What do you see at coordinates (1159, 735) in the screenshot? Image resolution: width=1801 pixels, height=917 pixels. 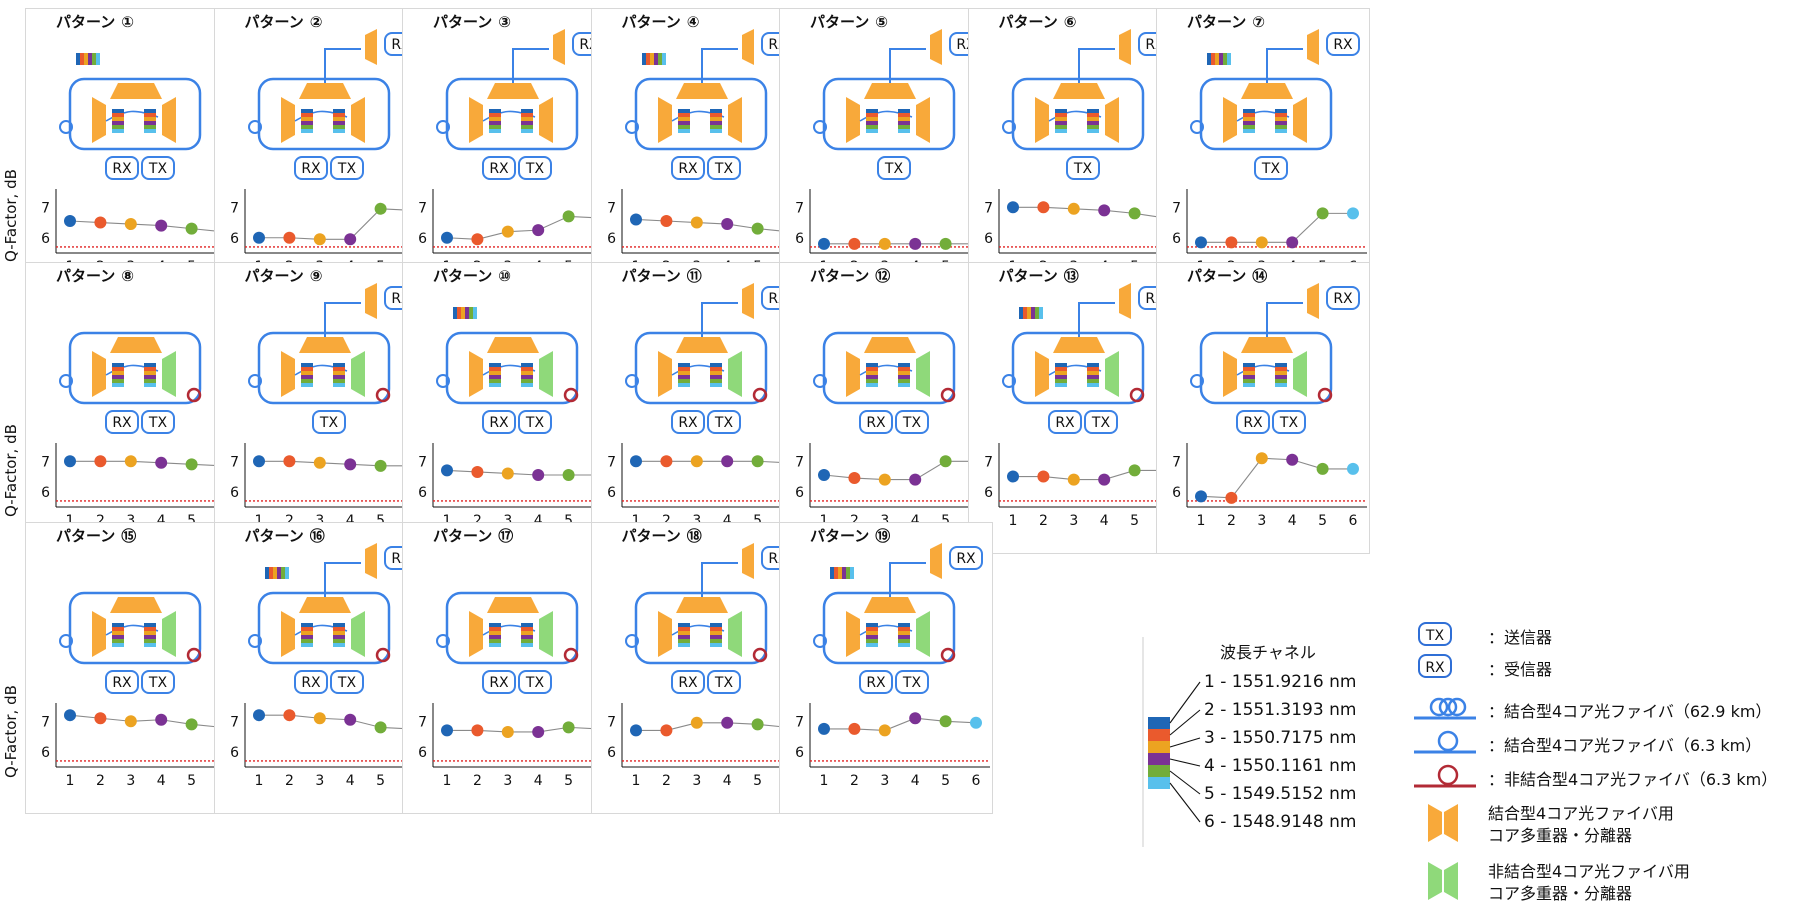 I see `legend-swatch-ch2` at bounding box center [1159, 735].